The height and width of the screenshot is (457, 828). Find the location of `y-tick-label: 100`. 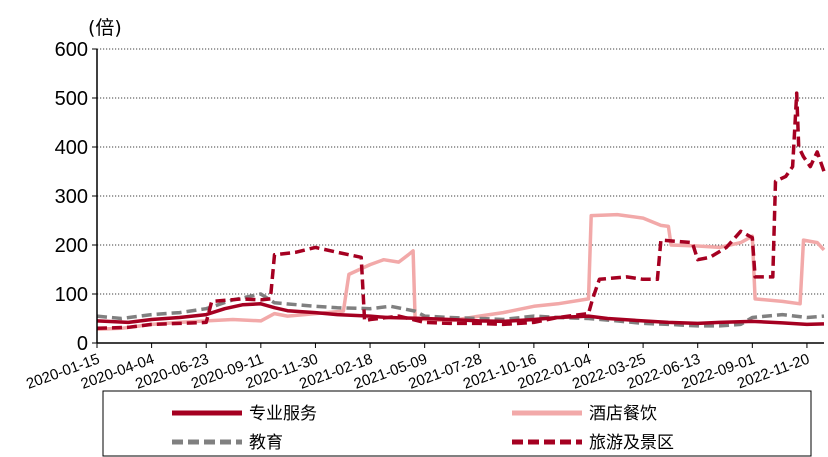

y-tick-label: 100 is located at coordinates (71, 295).